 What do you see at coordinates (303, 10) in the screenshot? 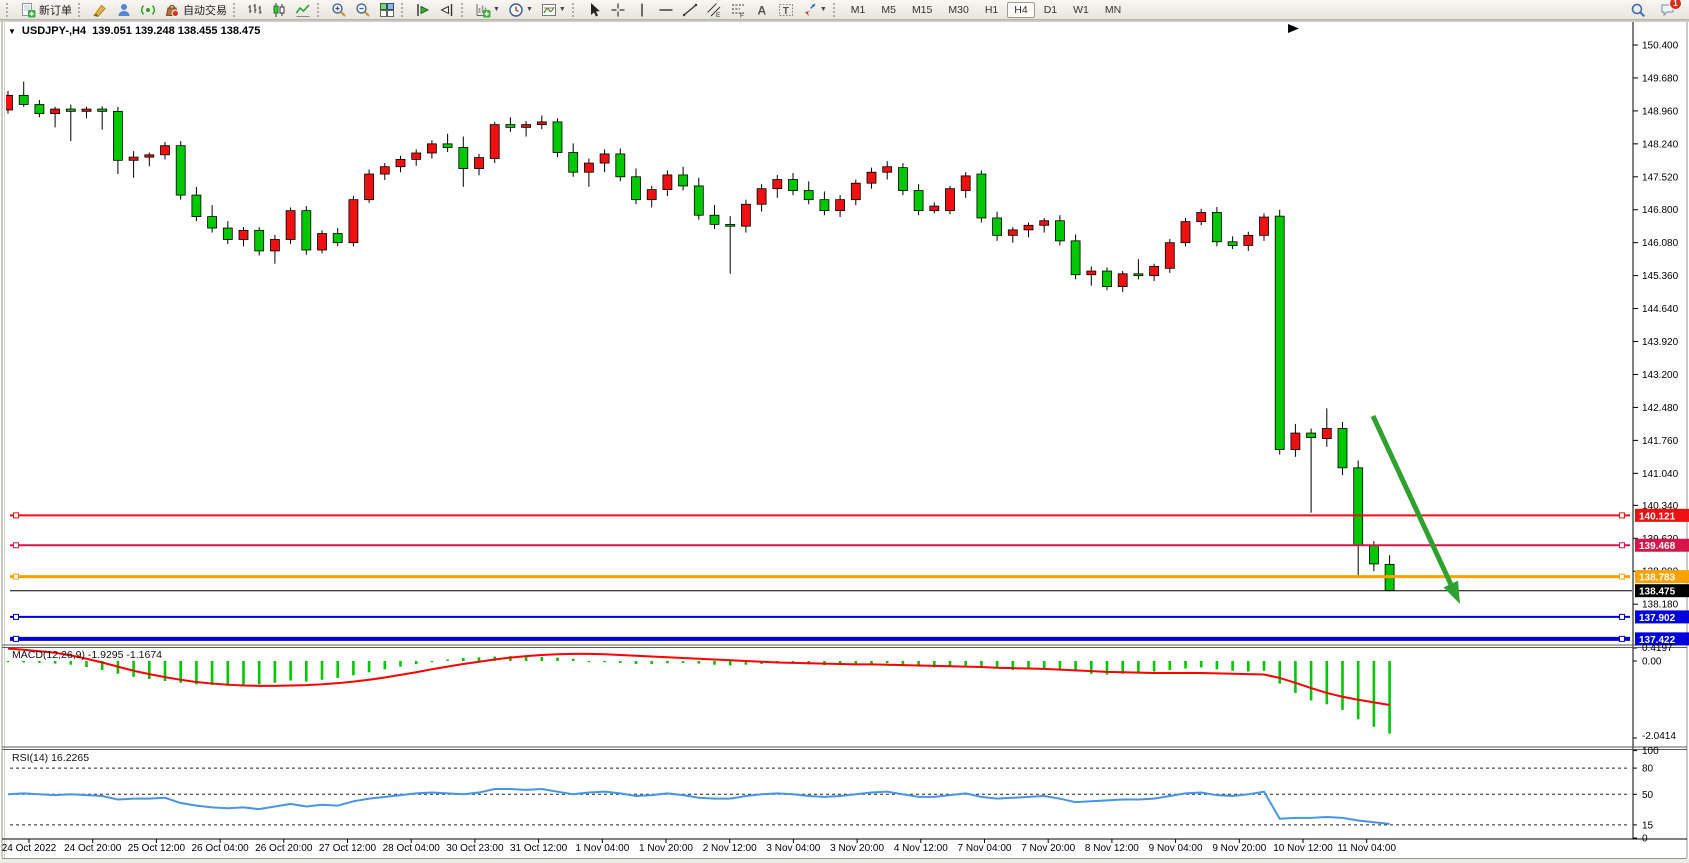
I see `toolbar-line-chart-button` at bounding box center [303, 10].